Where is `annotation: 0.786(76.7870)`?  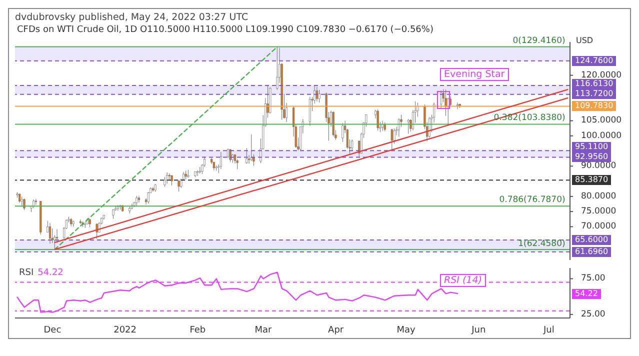 annotation: 0.786(76.7870) is located at coordinates (532, 200).